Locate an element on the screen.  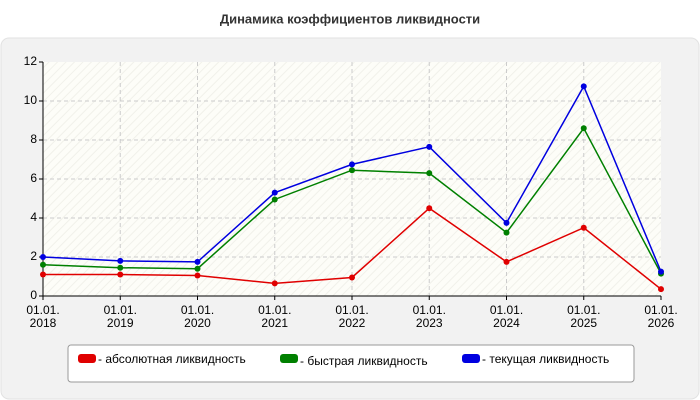
x-tick-label: 01.01. 2020 is located at coordinates (197, 316).